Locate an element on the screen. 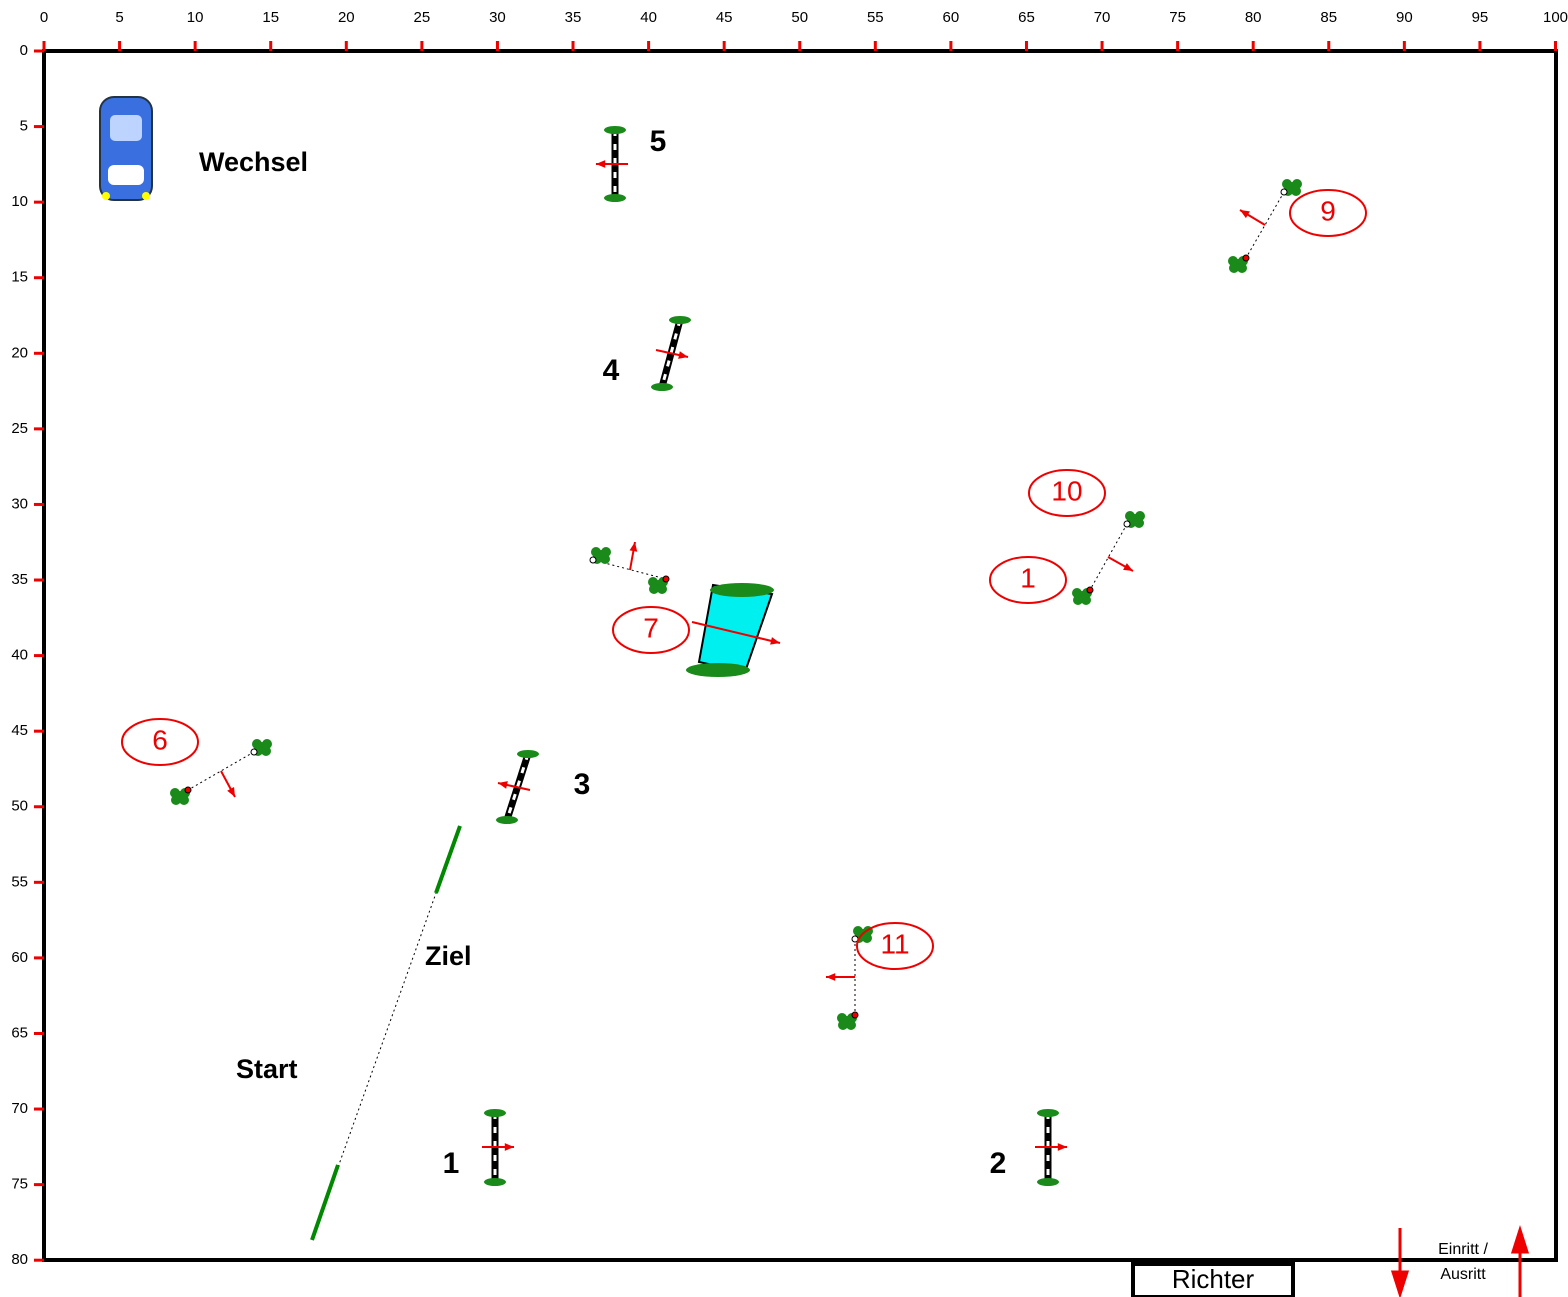  entrance-label: Ausritt is located at coordinates (1463, 1274).